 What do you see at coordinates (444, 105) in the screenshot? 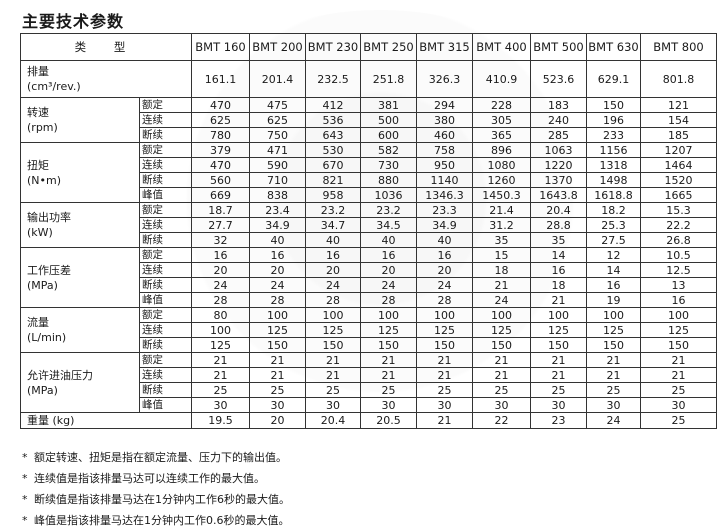
I see `table-cell: 294` at bounding box center [444, 105].